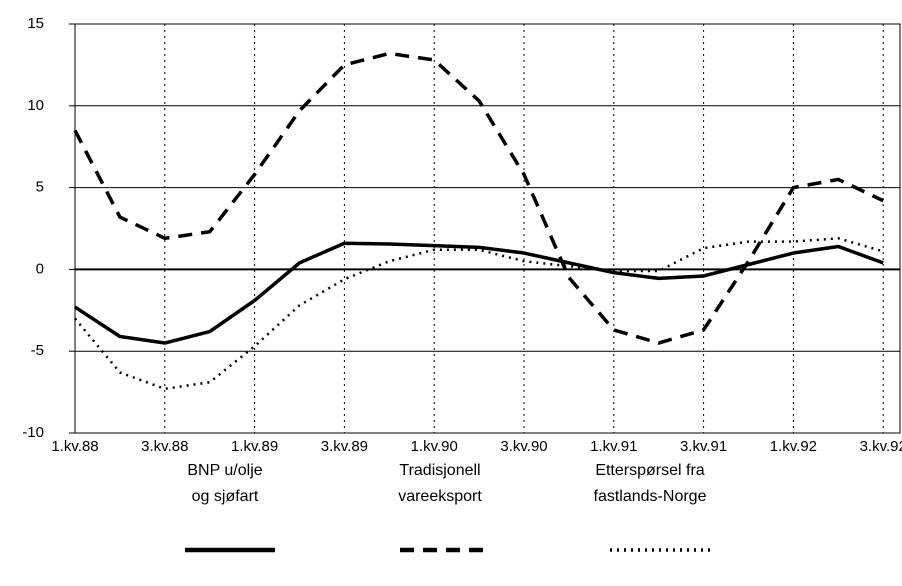 Image resolution: width=902 pixels, height=586 pixels. What do you see at coordinates (793, 446) in the screenshot?
I see `x-tick-label: 1.kv.92` at bounding box center [793, 446].